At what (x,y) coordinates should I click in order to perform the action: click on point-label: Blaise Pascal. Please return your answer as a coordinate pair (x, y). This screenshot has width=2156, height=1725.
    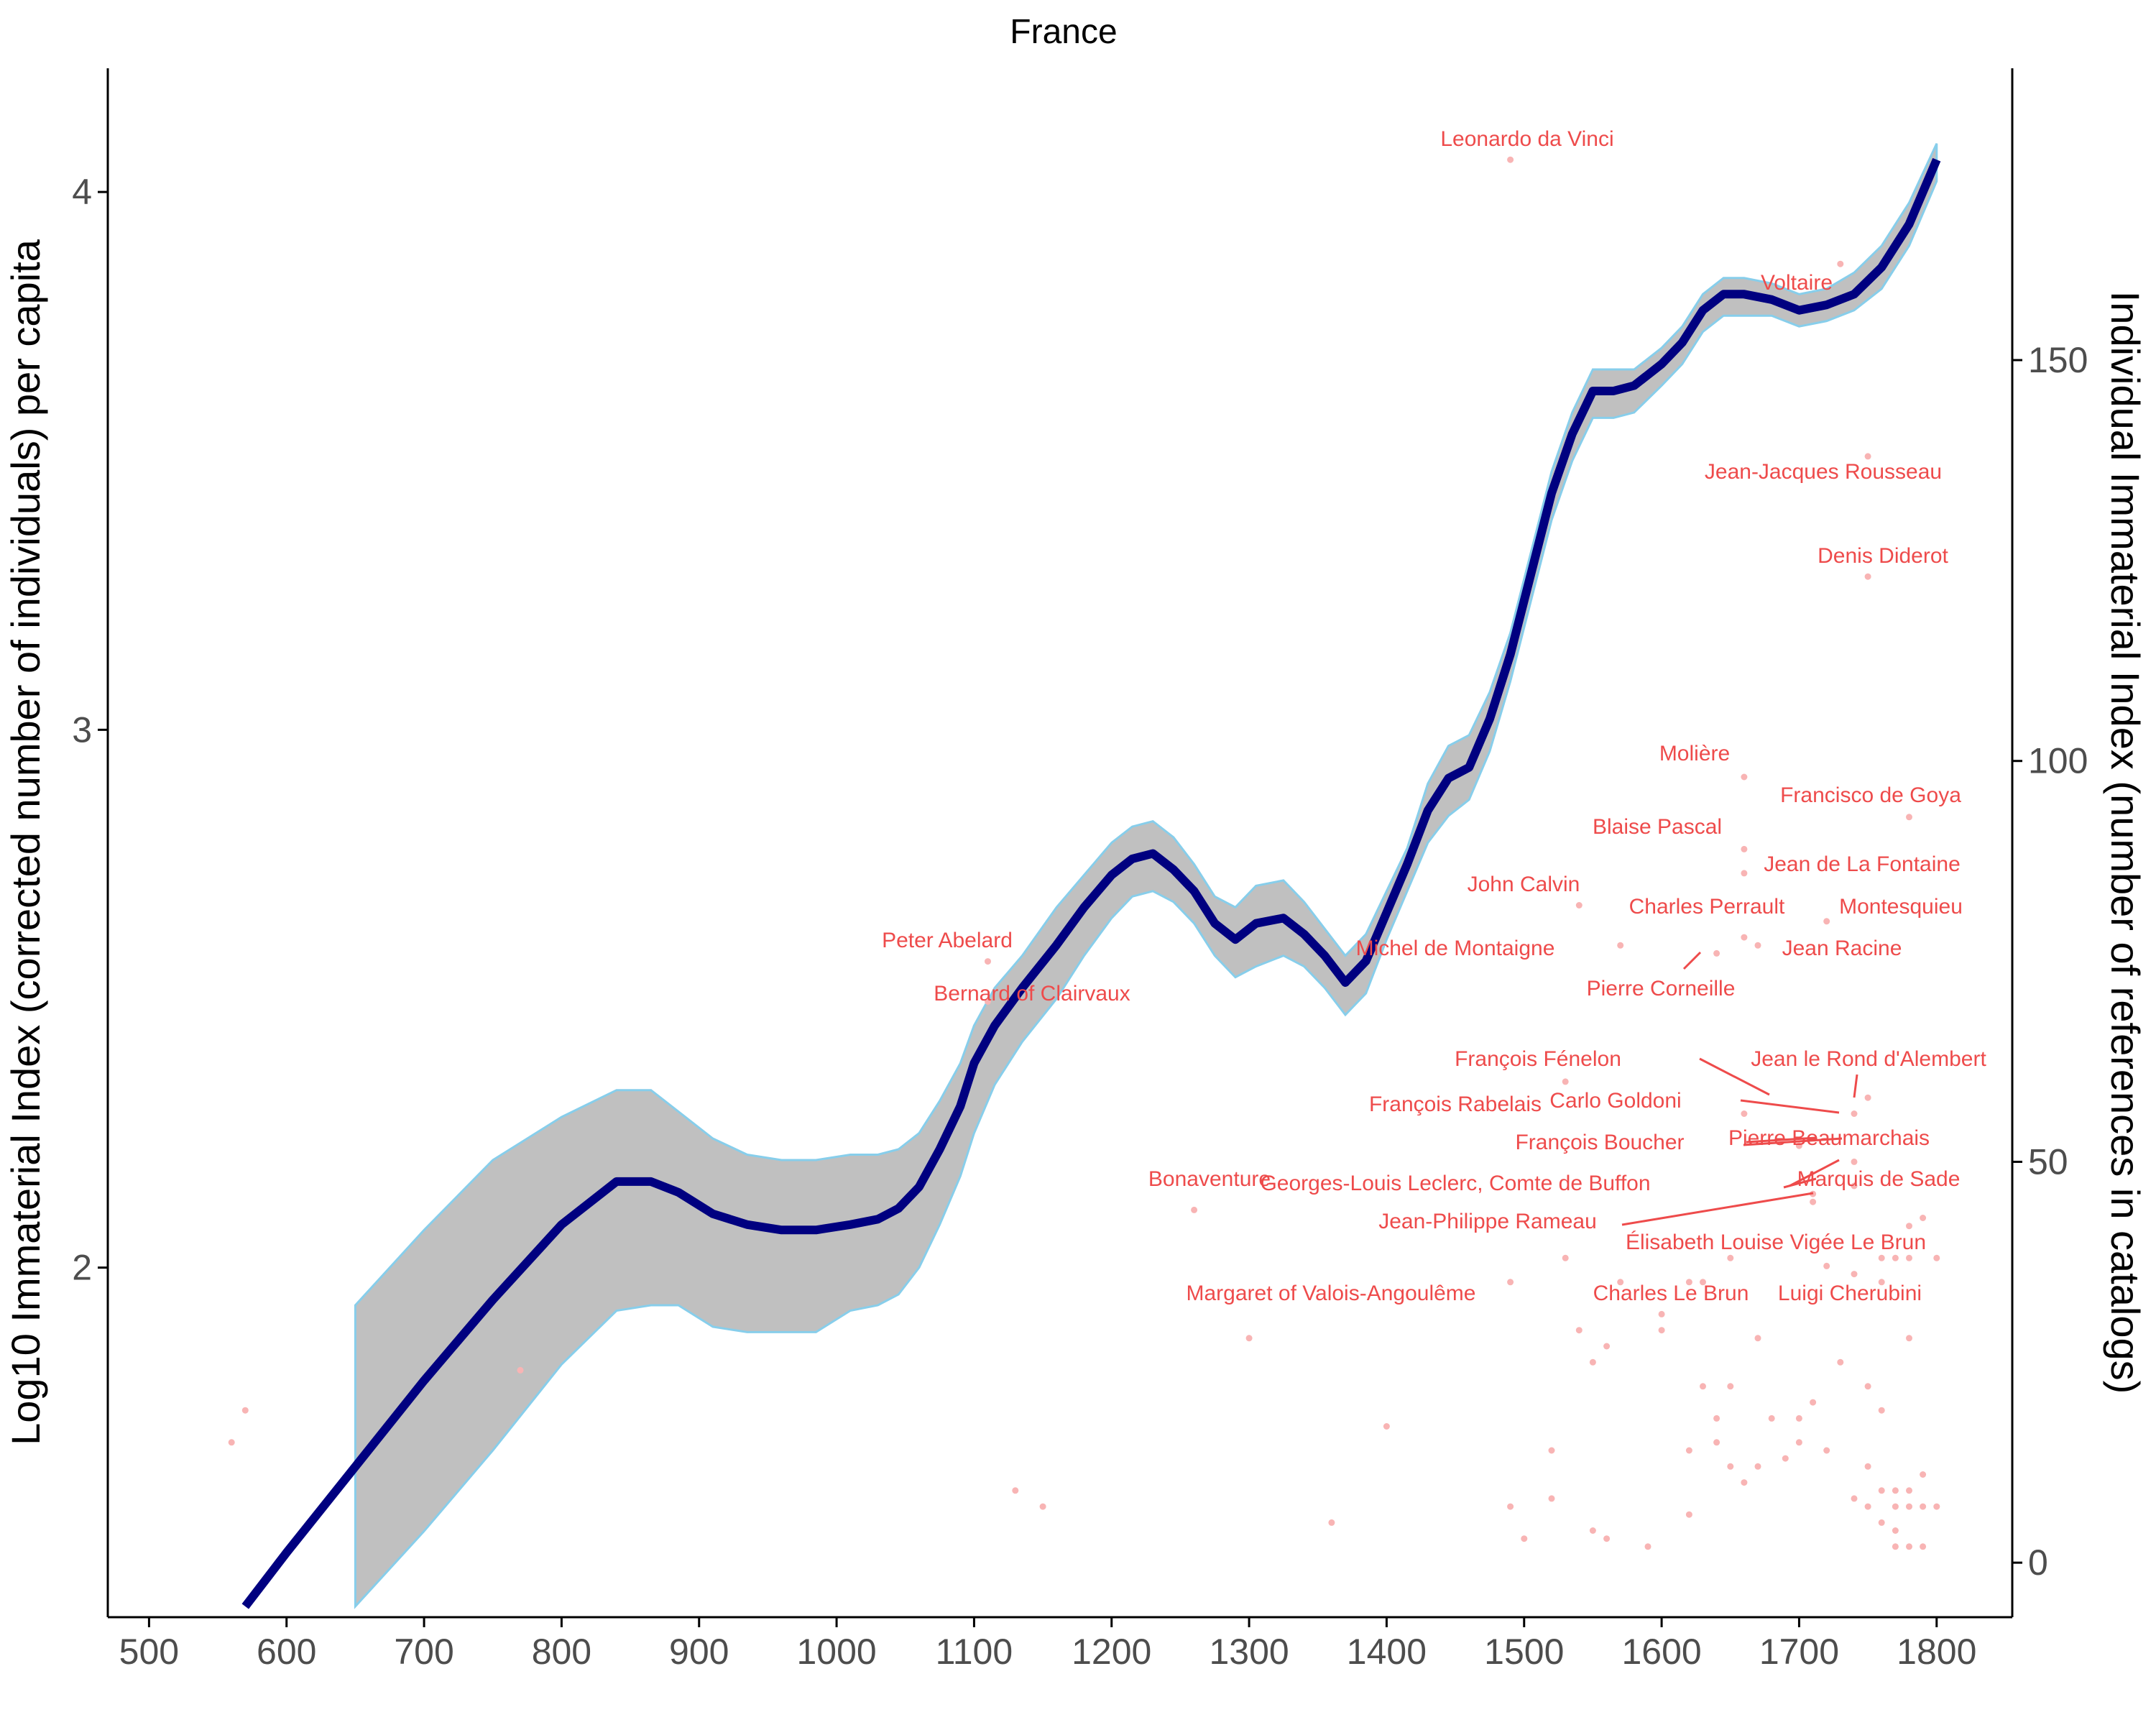
    Looking at the image, I should click on (1658, 827).